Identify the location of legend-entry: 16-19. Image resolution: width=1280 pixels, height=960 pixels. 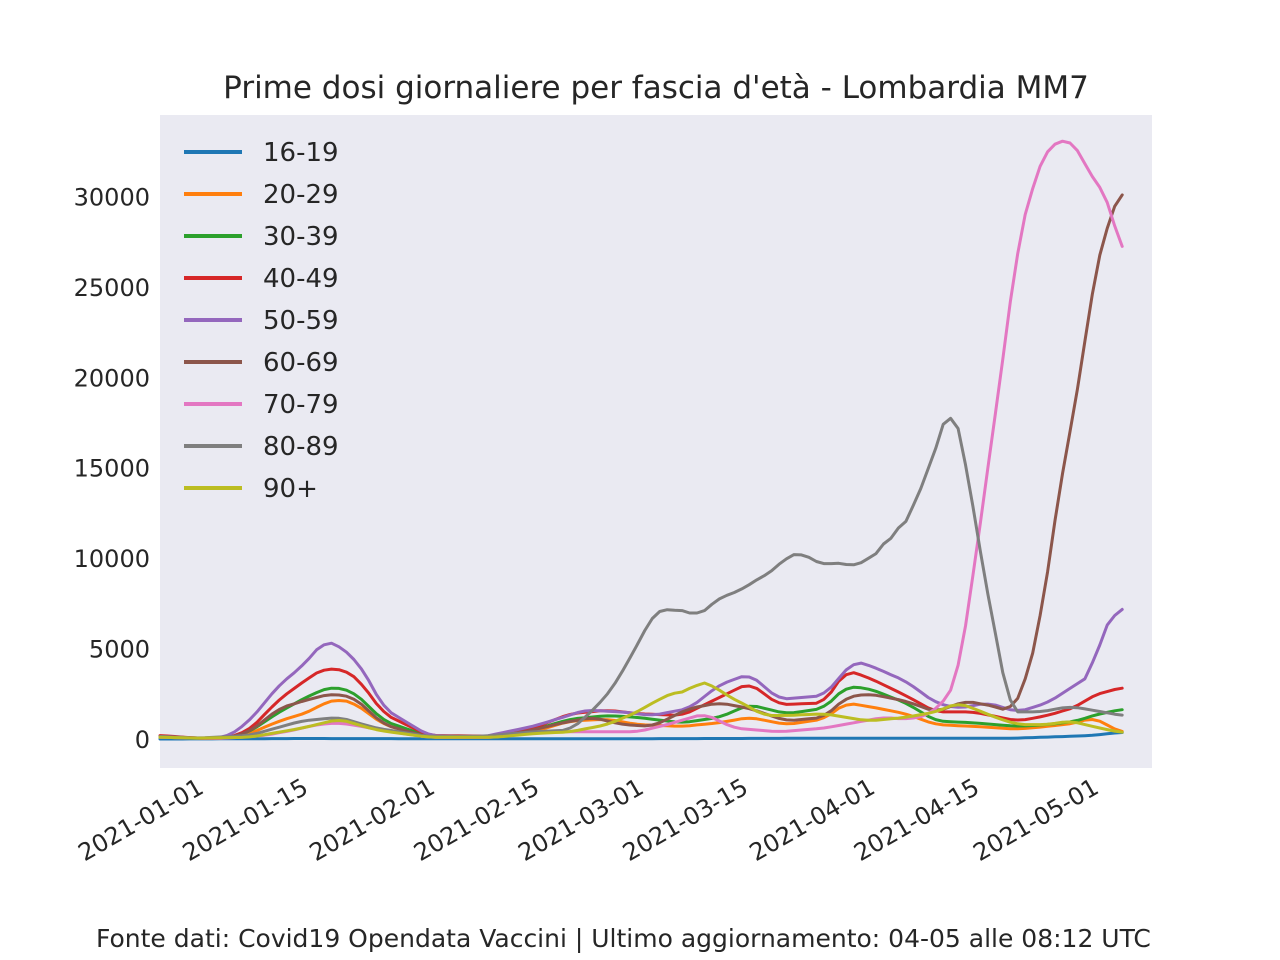
(261, 153).